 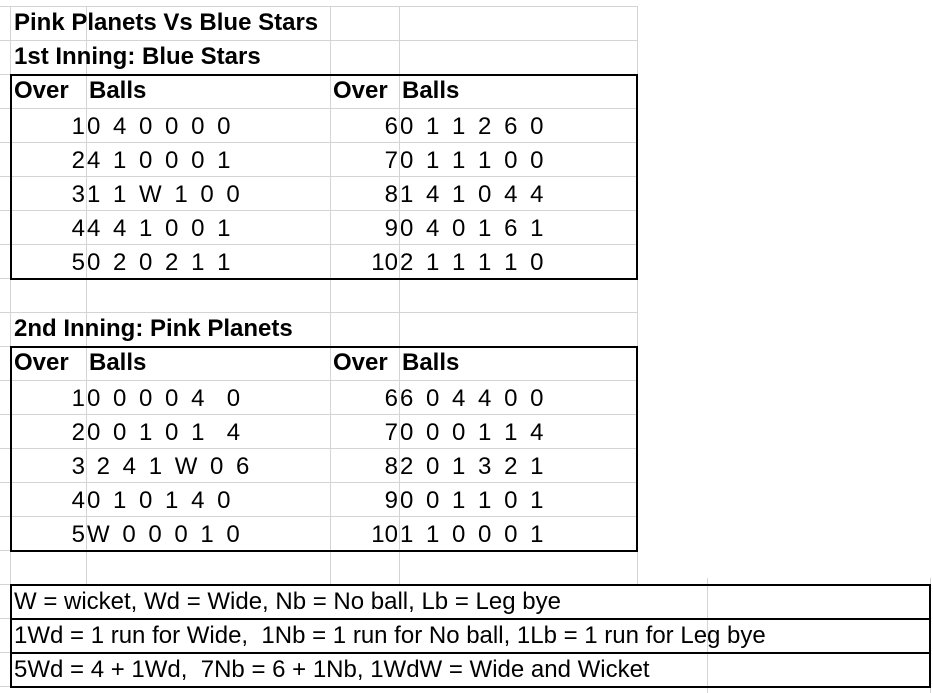 I want to click on over-balls: W 0 0 0 1 0, so click(x=165, y=534).